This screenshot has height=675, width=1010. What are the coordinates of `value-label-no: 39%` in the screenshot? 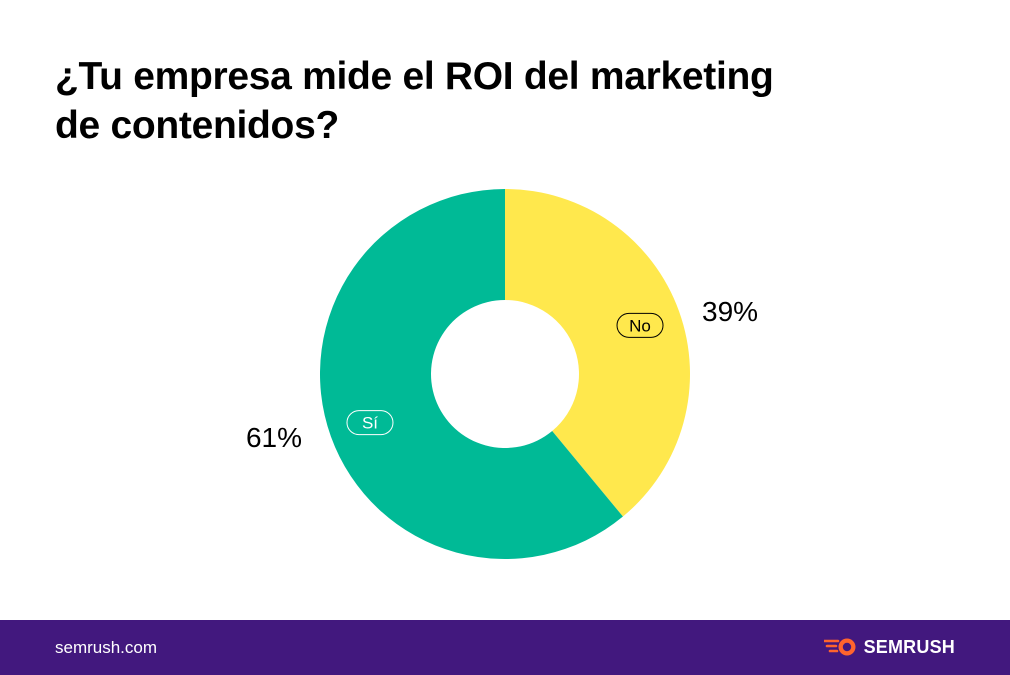 It's located at (730, 311).